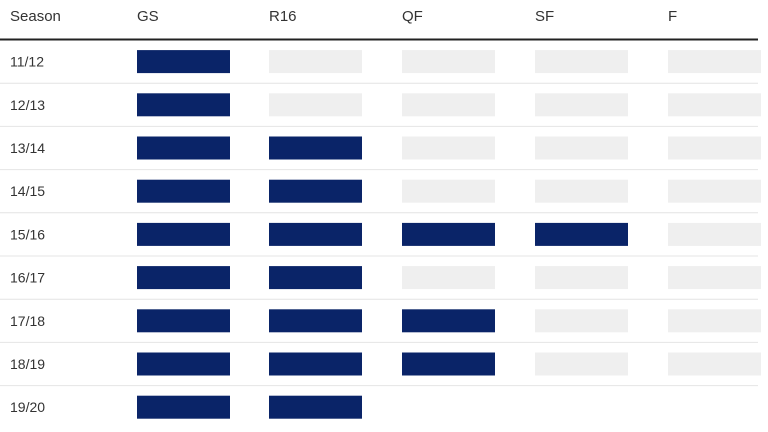  What do you see at coordinates (27, 364) in the screenshot?
I see `season-label: 18/19` at bounding box center [27, 364].